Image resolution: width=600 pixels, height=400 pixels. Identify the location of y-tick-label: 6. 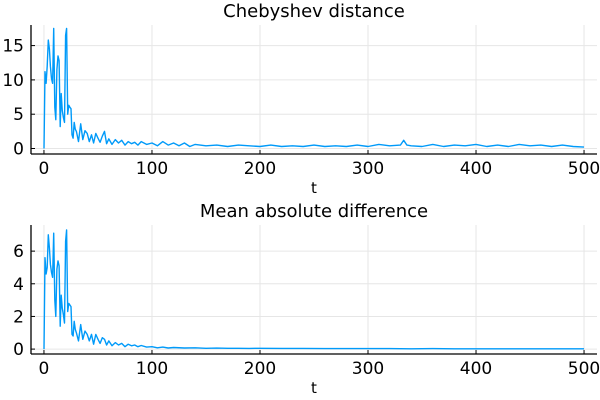
(18, 252).